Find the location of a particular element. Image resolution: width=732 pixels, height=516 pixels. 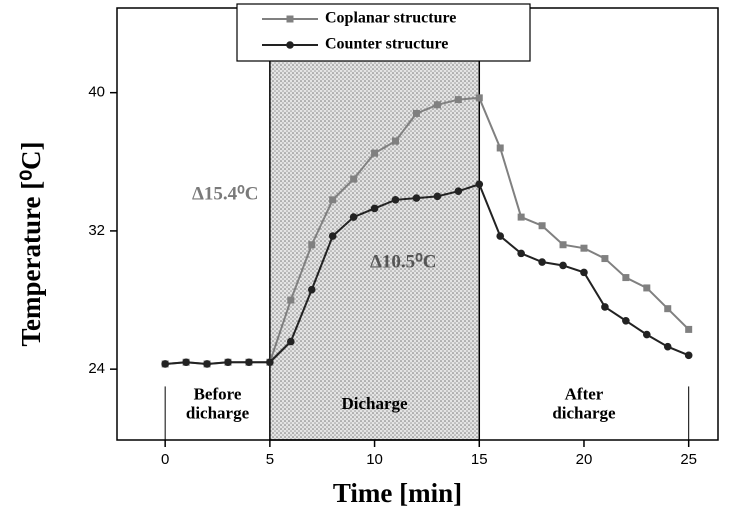

x-tick-label: 25 is located at coordinates (688, 459).